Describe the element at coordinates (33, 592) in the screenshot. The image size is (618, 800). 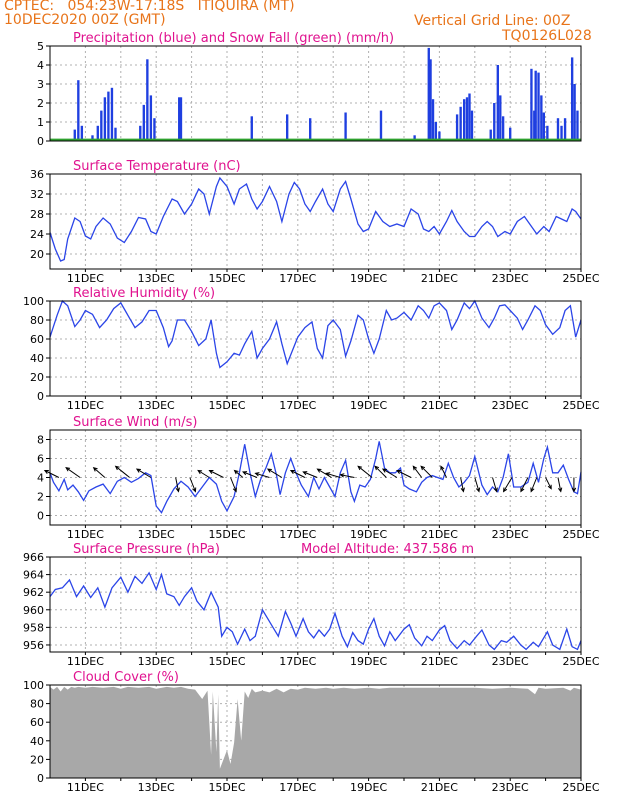
I see `pressure-ytick-label: 962` at that location.